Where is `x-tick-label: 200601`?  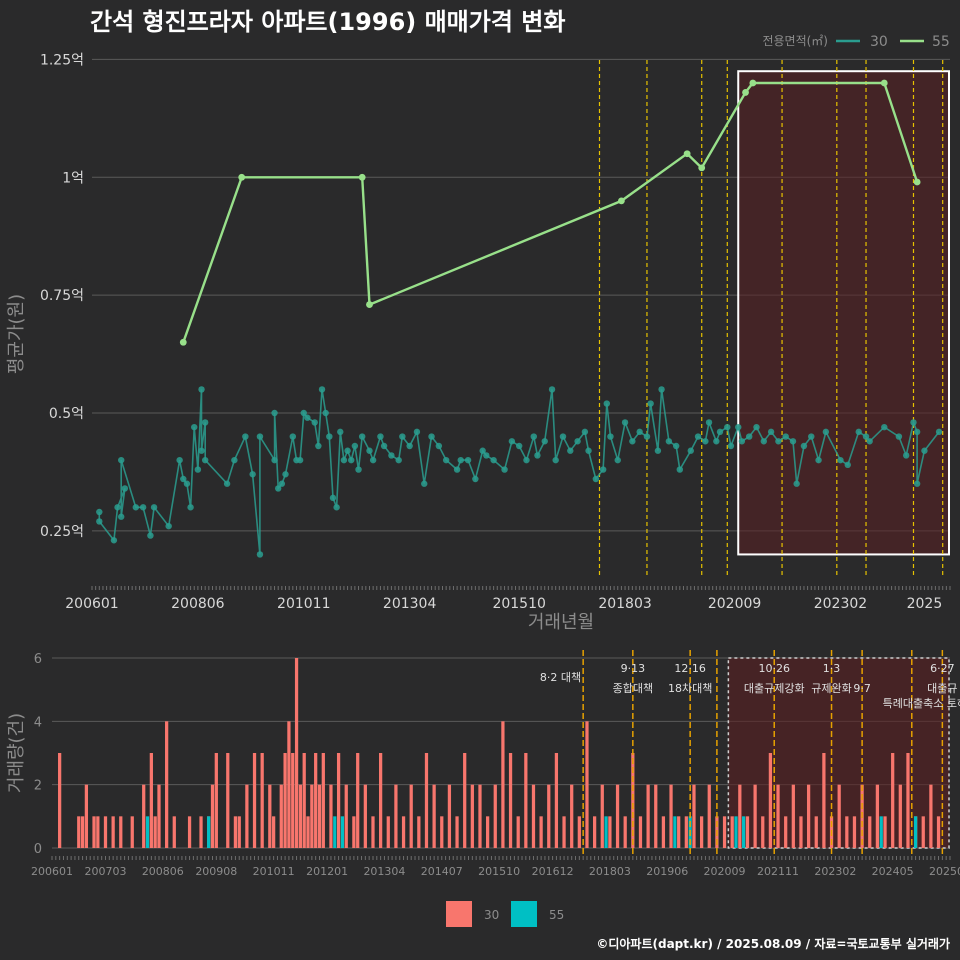 x-tick-label: 200601 is located at coordinates (91, 604).